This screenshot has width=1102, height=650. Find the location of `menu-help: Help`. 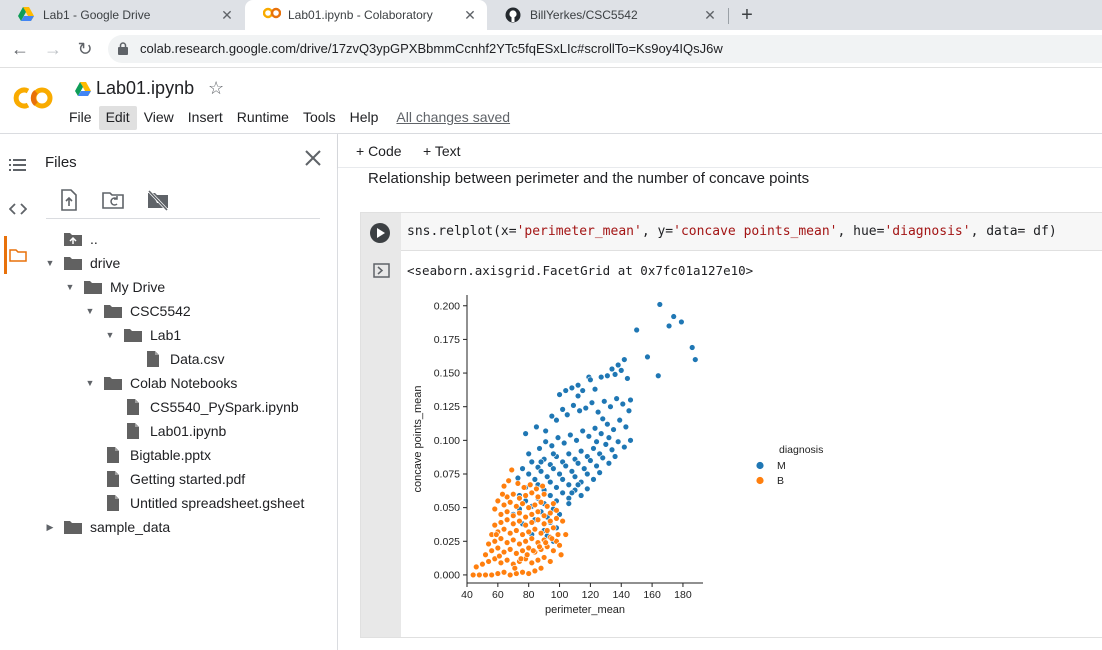

menu-help: Help is located at coordinates (364, 117).